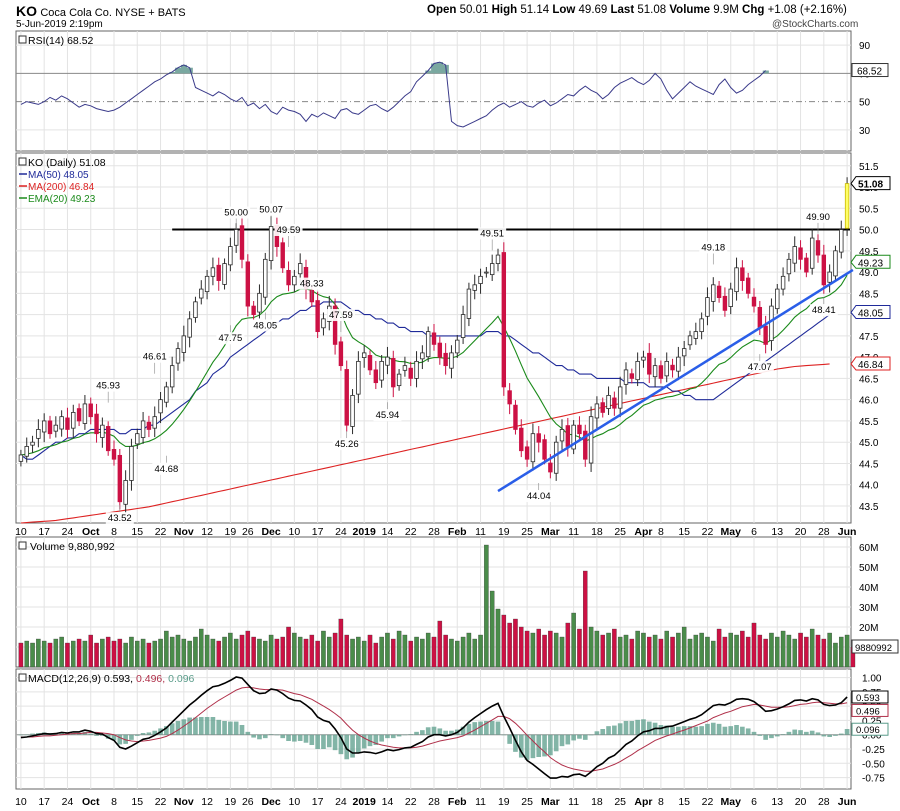  Describe the element at coordinates (869, 273) in the screenshot. I see `price-tick-label: 49.0` at that location.